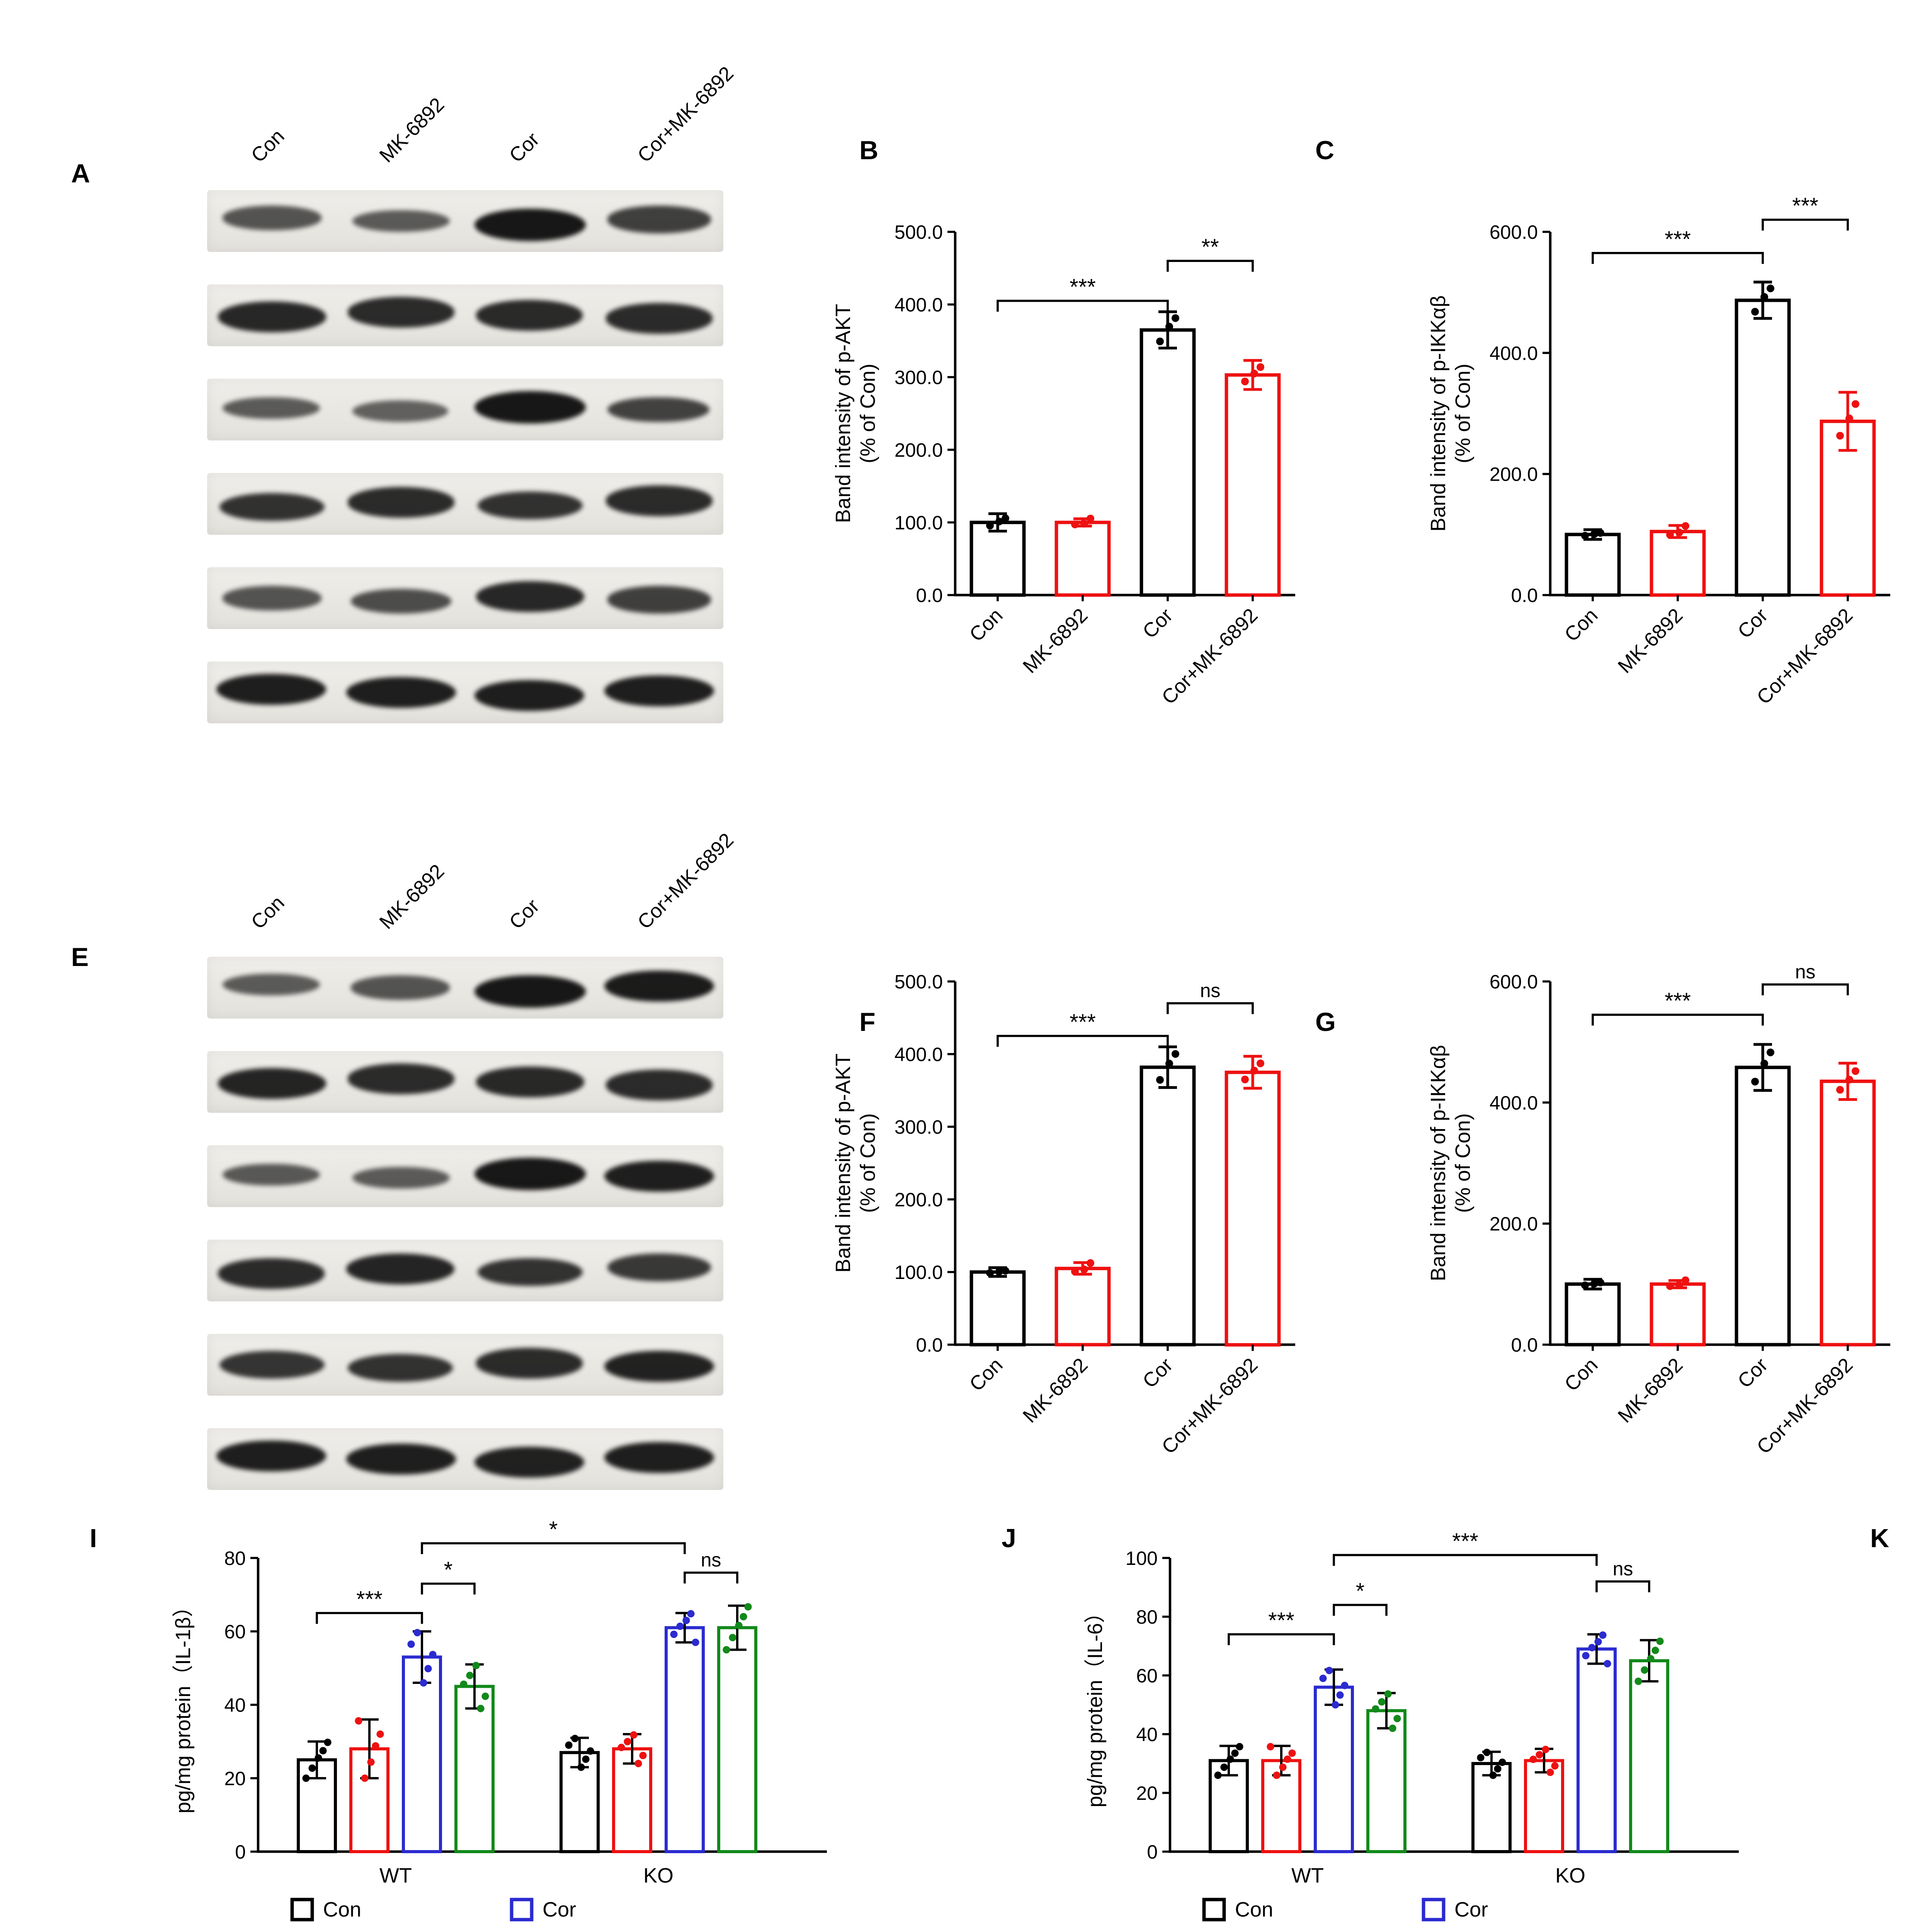 The height and width of the screenshot is (1932, 1932). Describe the element at coordinates (1056, 641) in the screenshot. I see `x-tick-label: MK-6892` at that location.